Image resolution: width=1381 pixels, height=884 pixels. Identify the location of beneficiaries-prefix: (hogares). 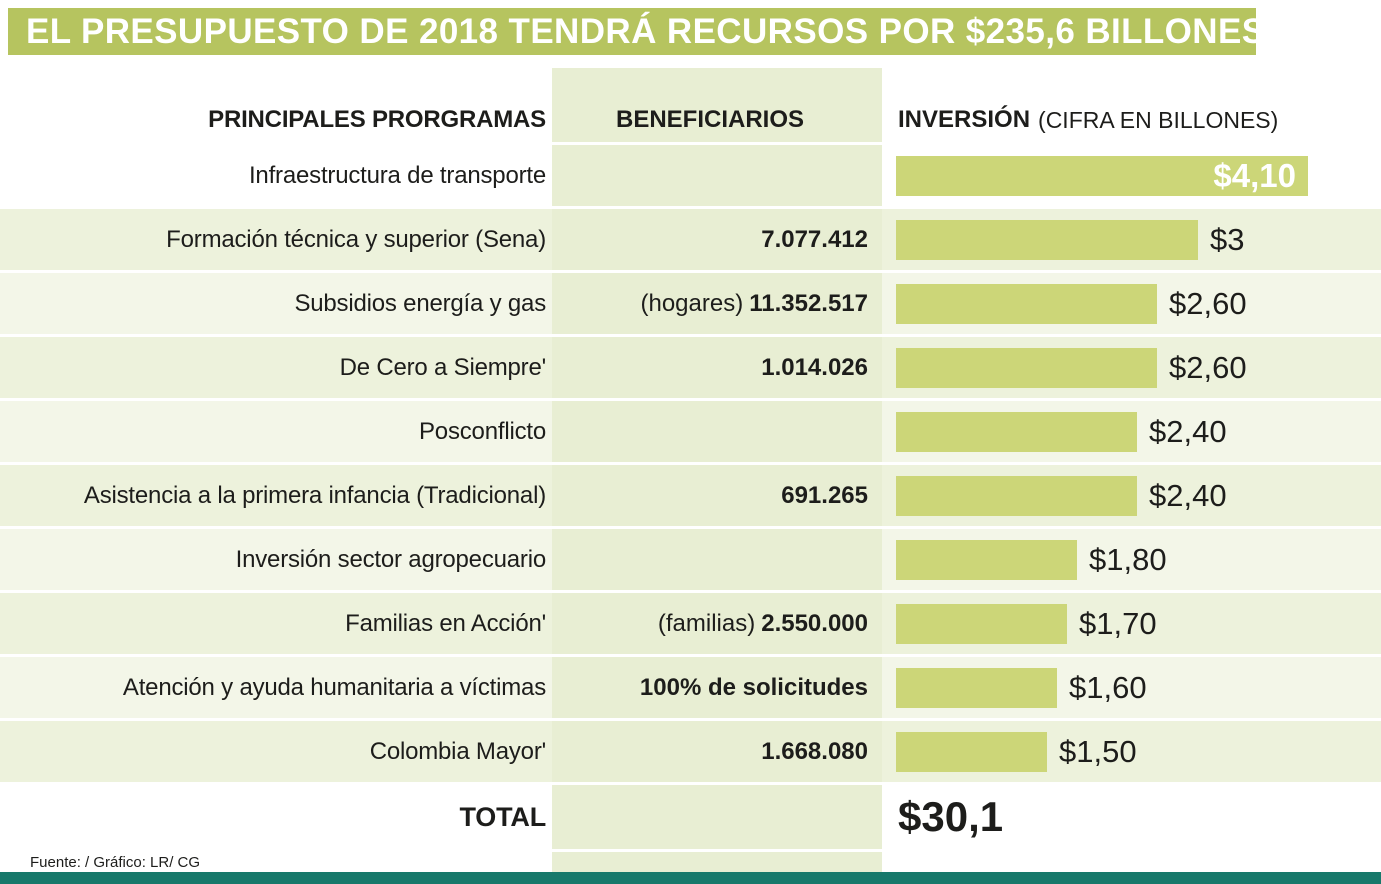
(692, 303).